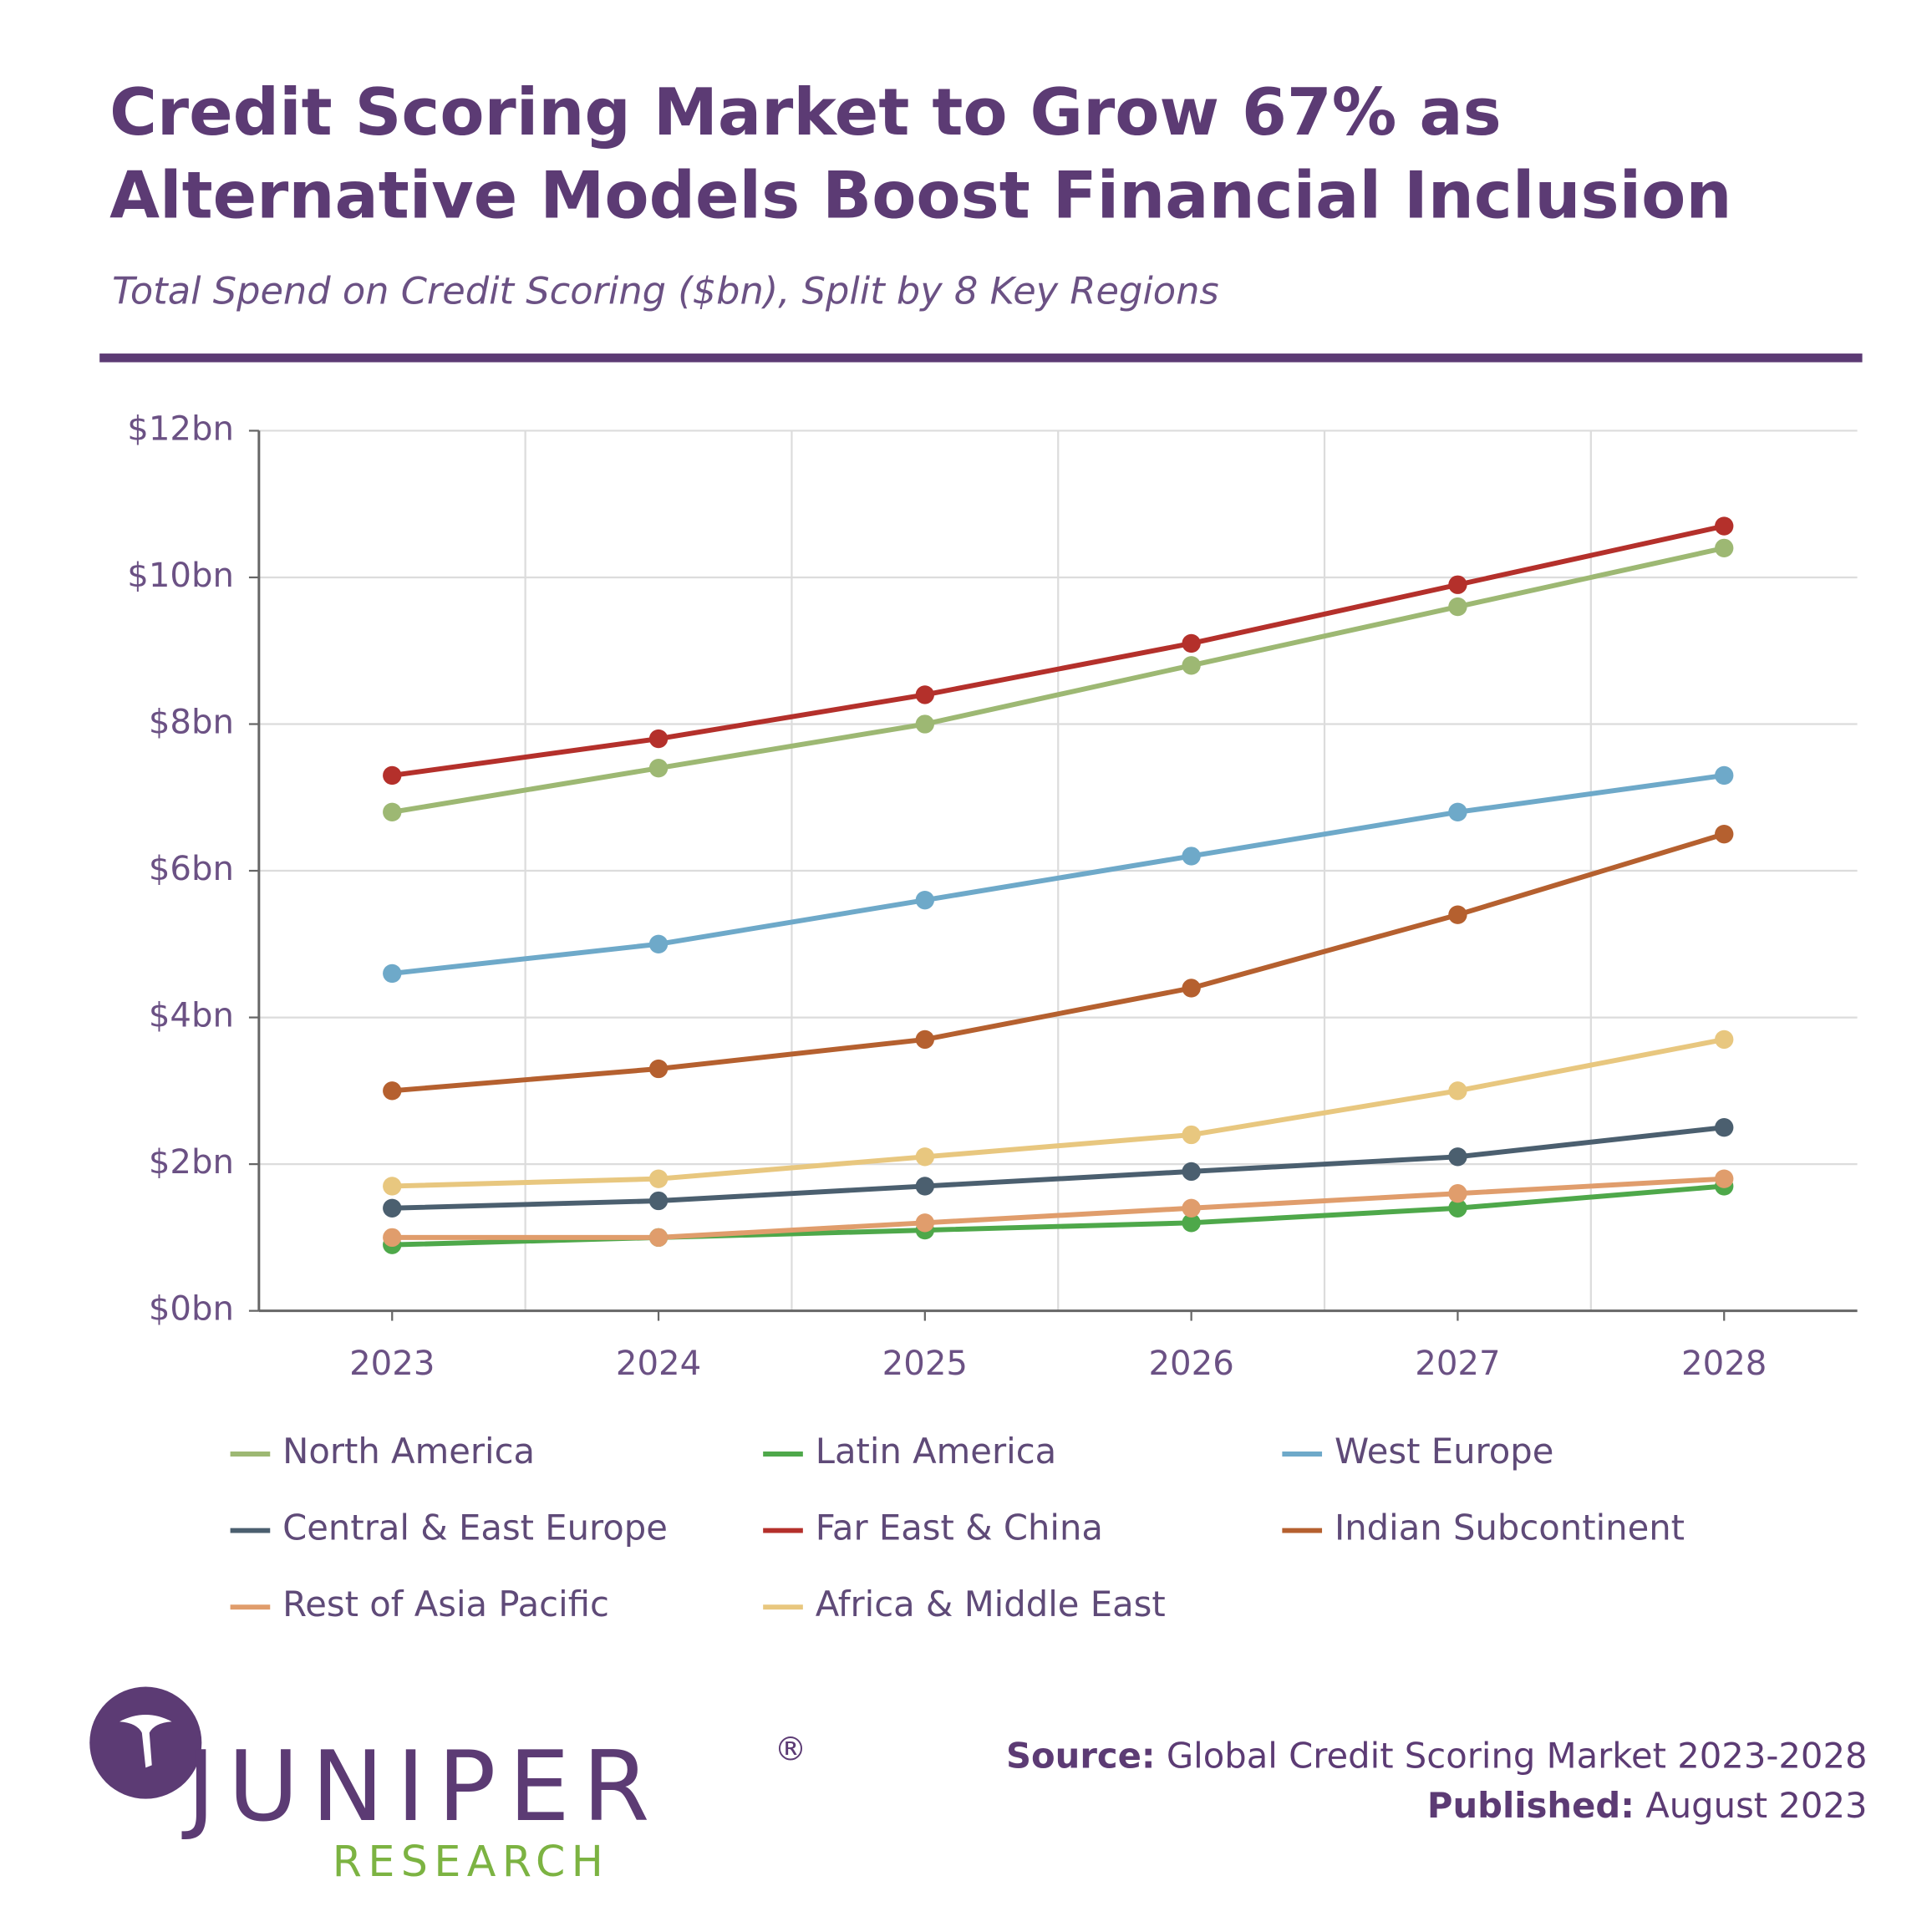 The image size is (1932, 1932). Describe the element at coordinates (1190, 1364) in the screenshot. I see `x-tick-label: 2026` at that location.